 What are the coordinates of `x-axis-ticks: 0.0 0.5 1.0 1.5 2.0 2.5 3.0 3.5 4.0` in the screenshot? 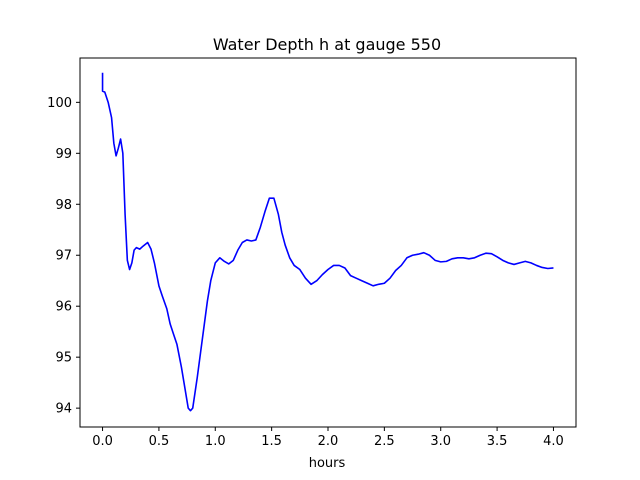 It's located at (328, 438).